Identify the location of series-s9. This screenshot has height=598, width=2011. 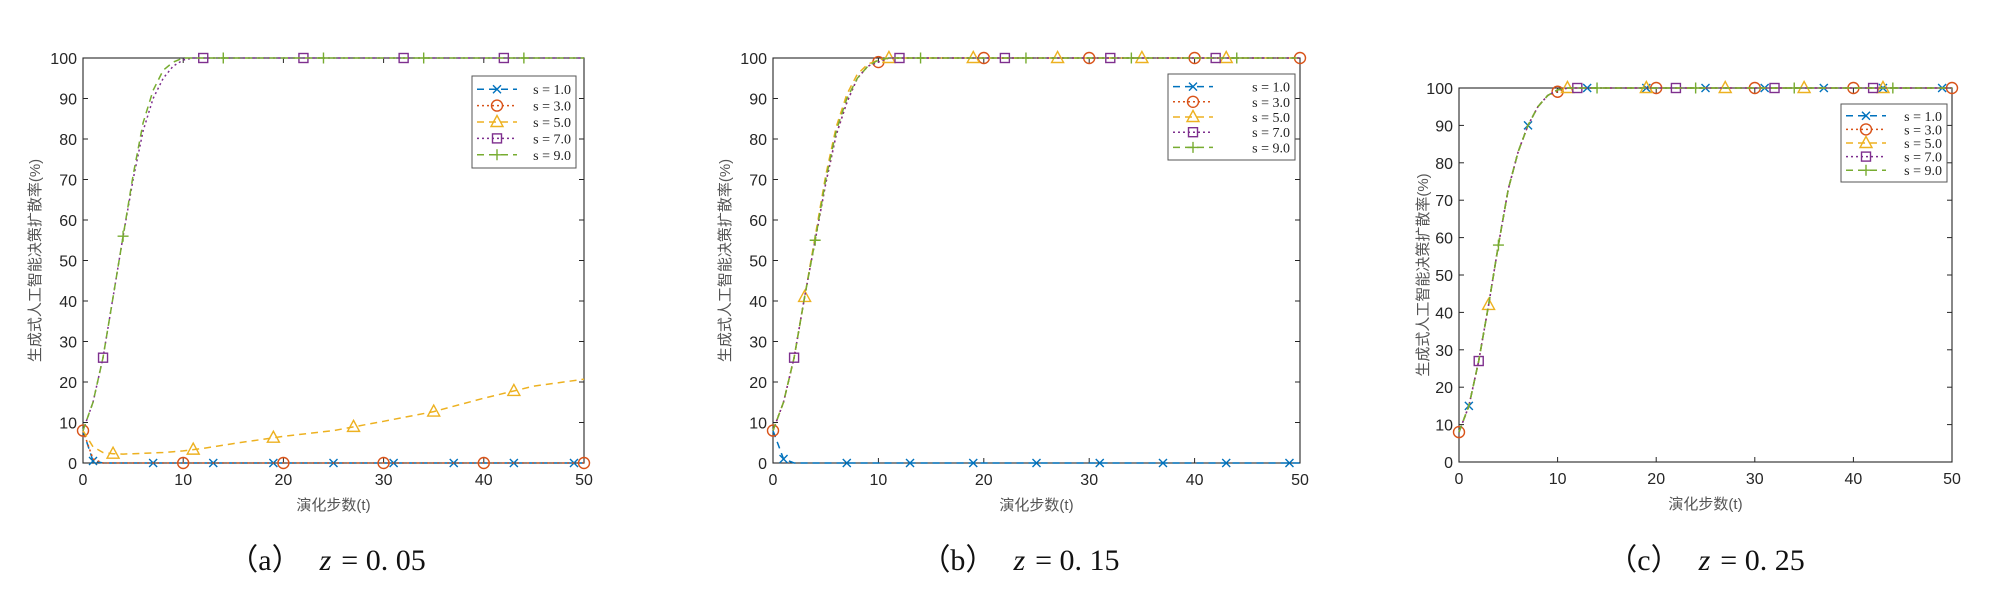
(1705, 257).